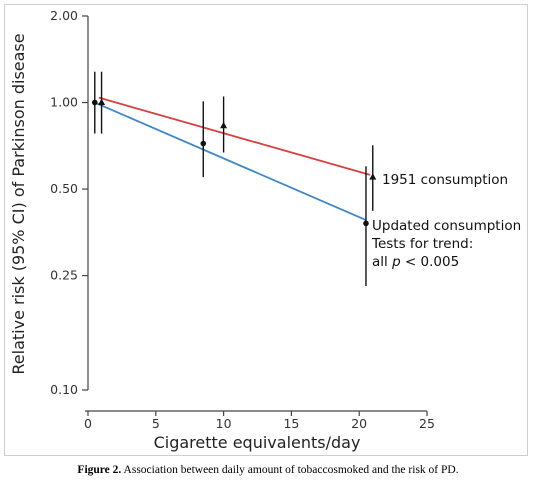  Describe the element at coordinates (415, 262) in the screenshot. I see `label-p-value: all p < 0.005` at that location.